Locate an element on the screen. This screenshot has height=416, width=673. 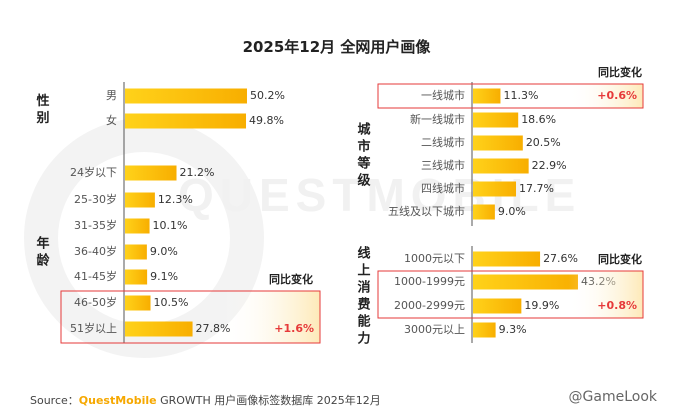
gender-data-label: 50.2% is located at coordinates (267, 95).